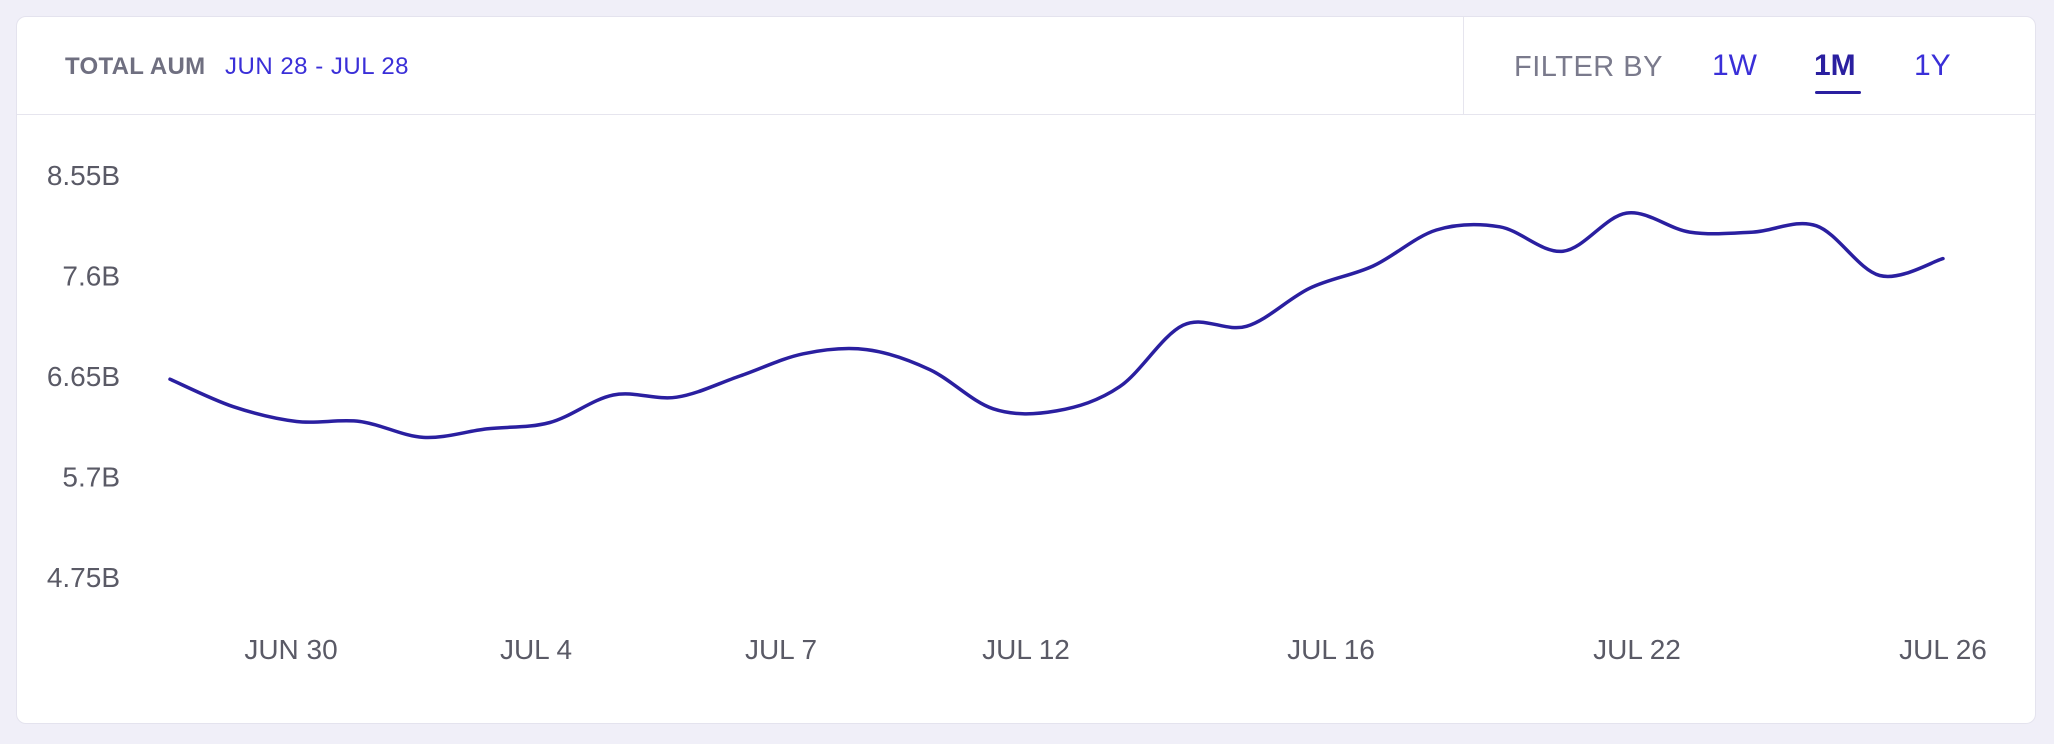 The height and width of the screenshot is (744, 2054). I want to click on filter-1y-button: 1Y, so click(1932, 65).